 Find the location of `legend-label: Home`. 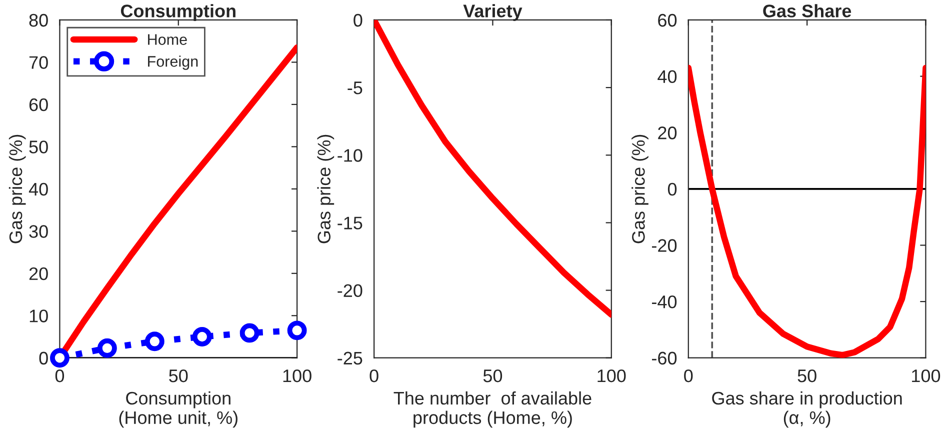

legend-label: Home is located at coordinates (167, 39).